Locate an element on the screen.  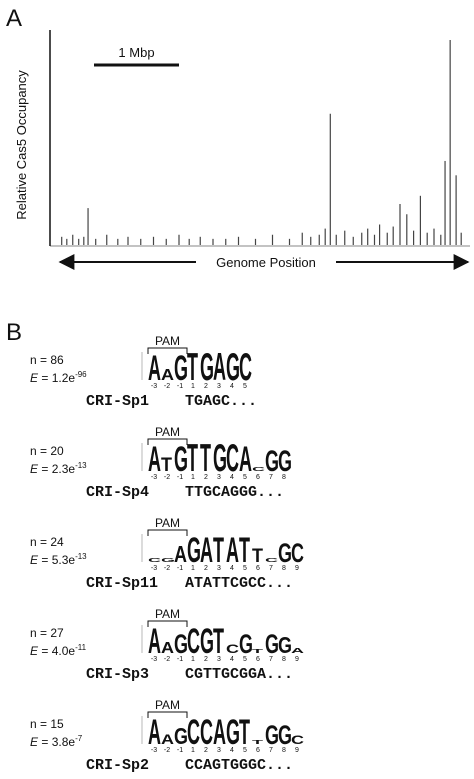
motif-name: CRI-Sp1 is located at coordinates (117, 401).